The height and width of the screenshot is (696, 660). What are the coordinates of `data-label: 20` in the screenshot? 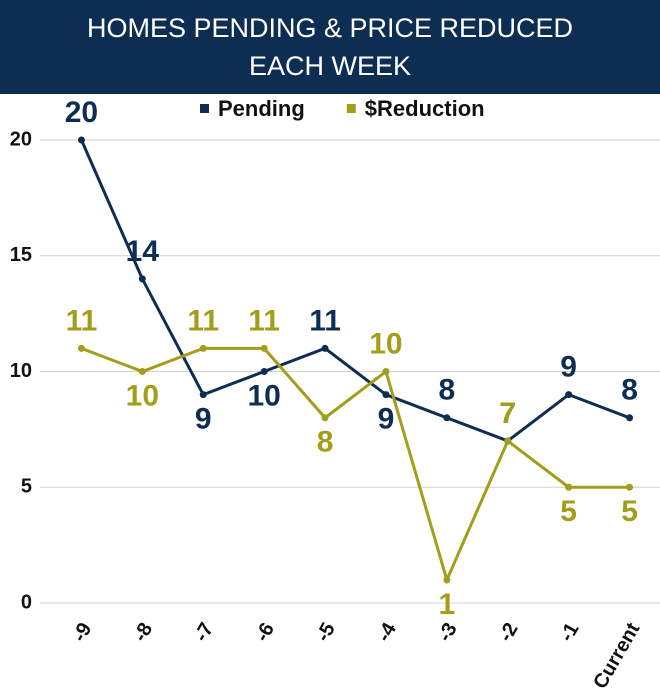 It's located at (81, 112).